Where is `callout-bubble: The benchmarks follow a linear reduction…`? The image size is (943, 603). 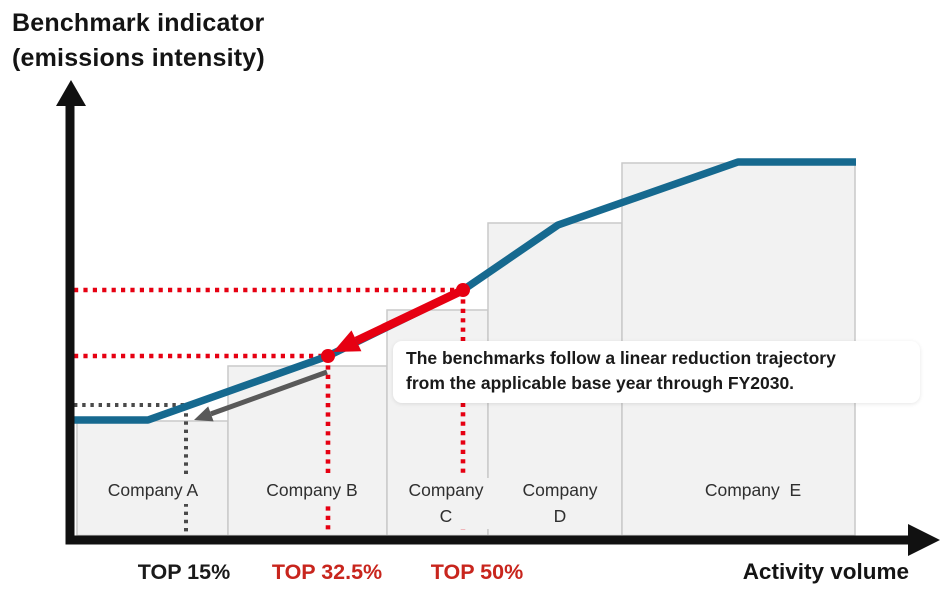
callout-bubble: The benchmarks follow a linear reduction… is located at coordinates (656, 372).